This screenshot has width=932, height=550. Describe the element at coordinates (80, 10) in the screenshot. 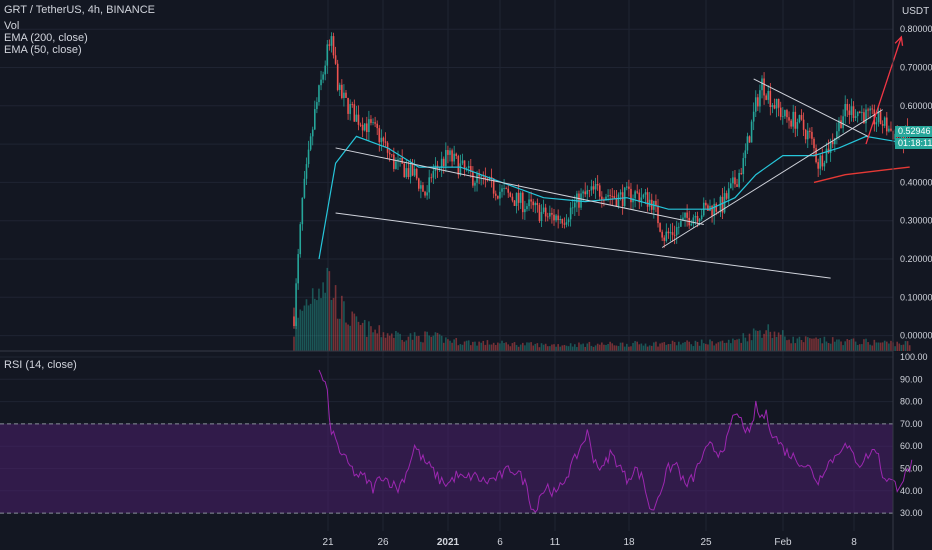

I see `symbol-title: GRT / TetherUS, 4h, BINANCE` at that location.